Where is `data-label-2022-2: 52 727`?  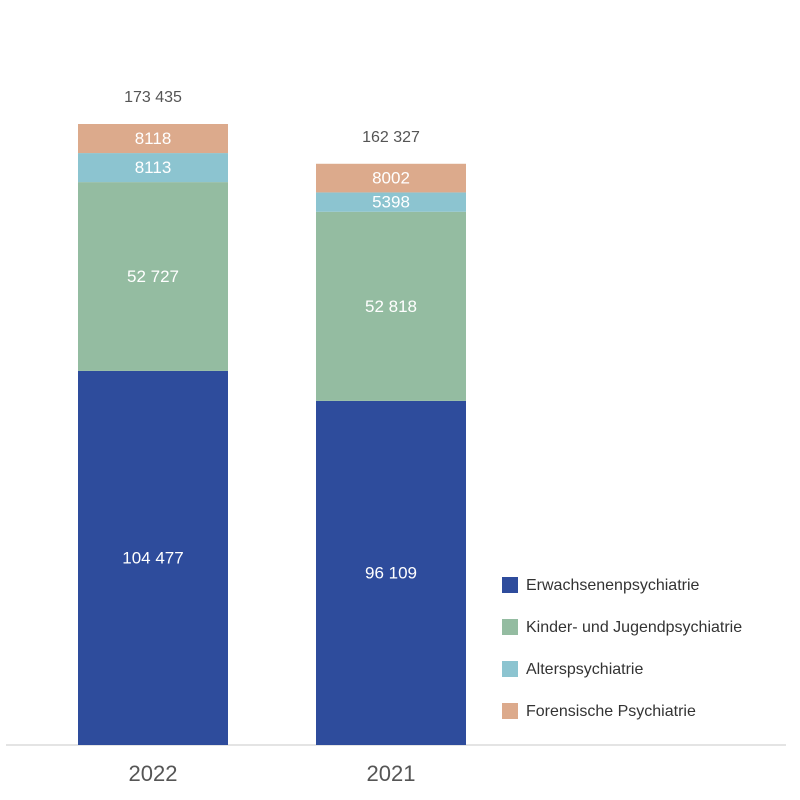 data-label-2022-2: 52 727 is located at coordinates (153, 276).